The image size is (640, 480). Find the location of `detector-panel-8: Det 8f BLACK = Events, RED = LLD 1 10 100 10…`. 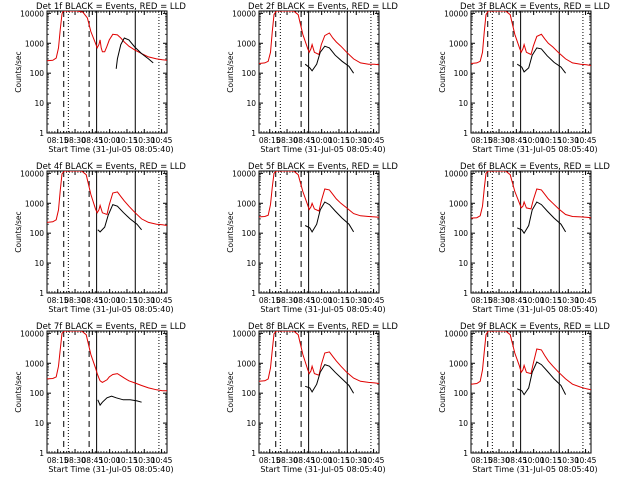

detector-panel-8: Det 8f BLACK = Events, RED = LLD 1 10 100 10… is located at coordinates (312, 398).